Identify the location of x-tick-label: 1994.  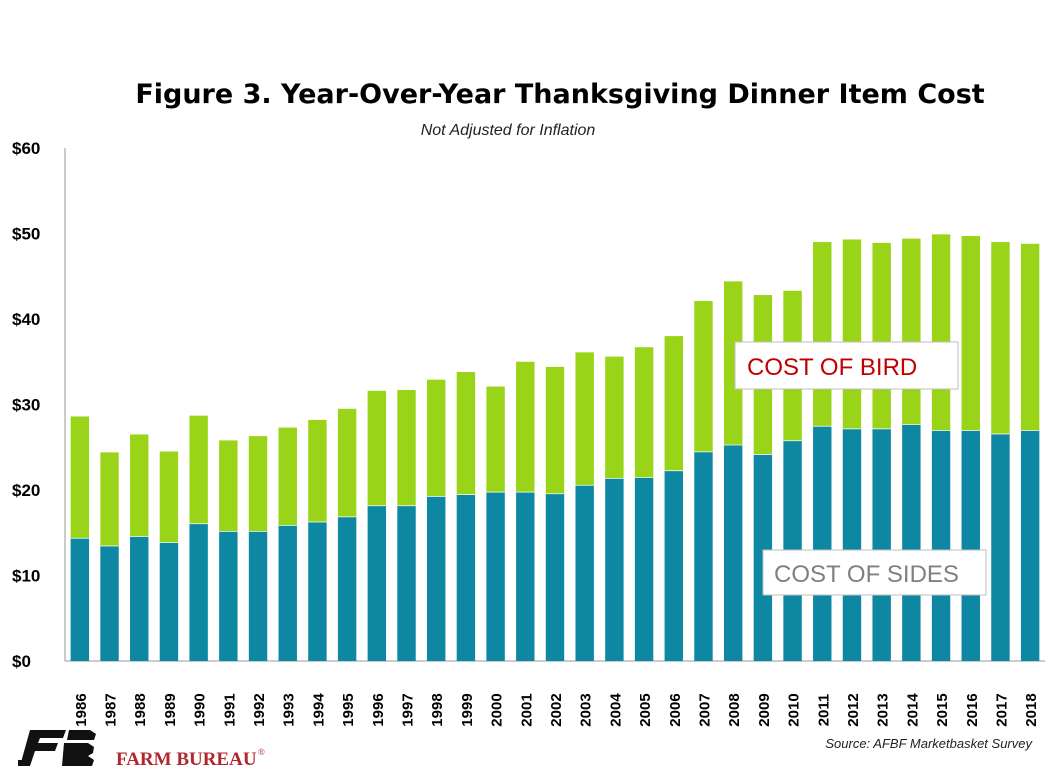
(318, 710).